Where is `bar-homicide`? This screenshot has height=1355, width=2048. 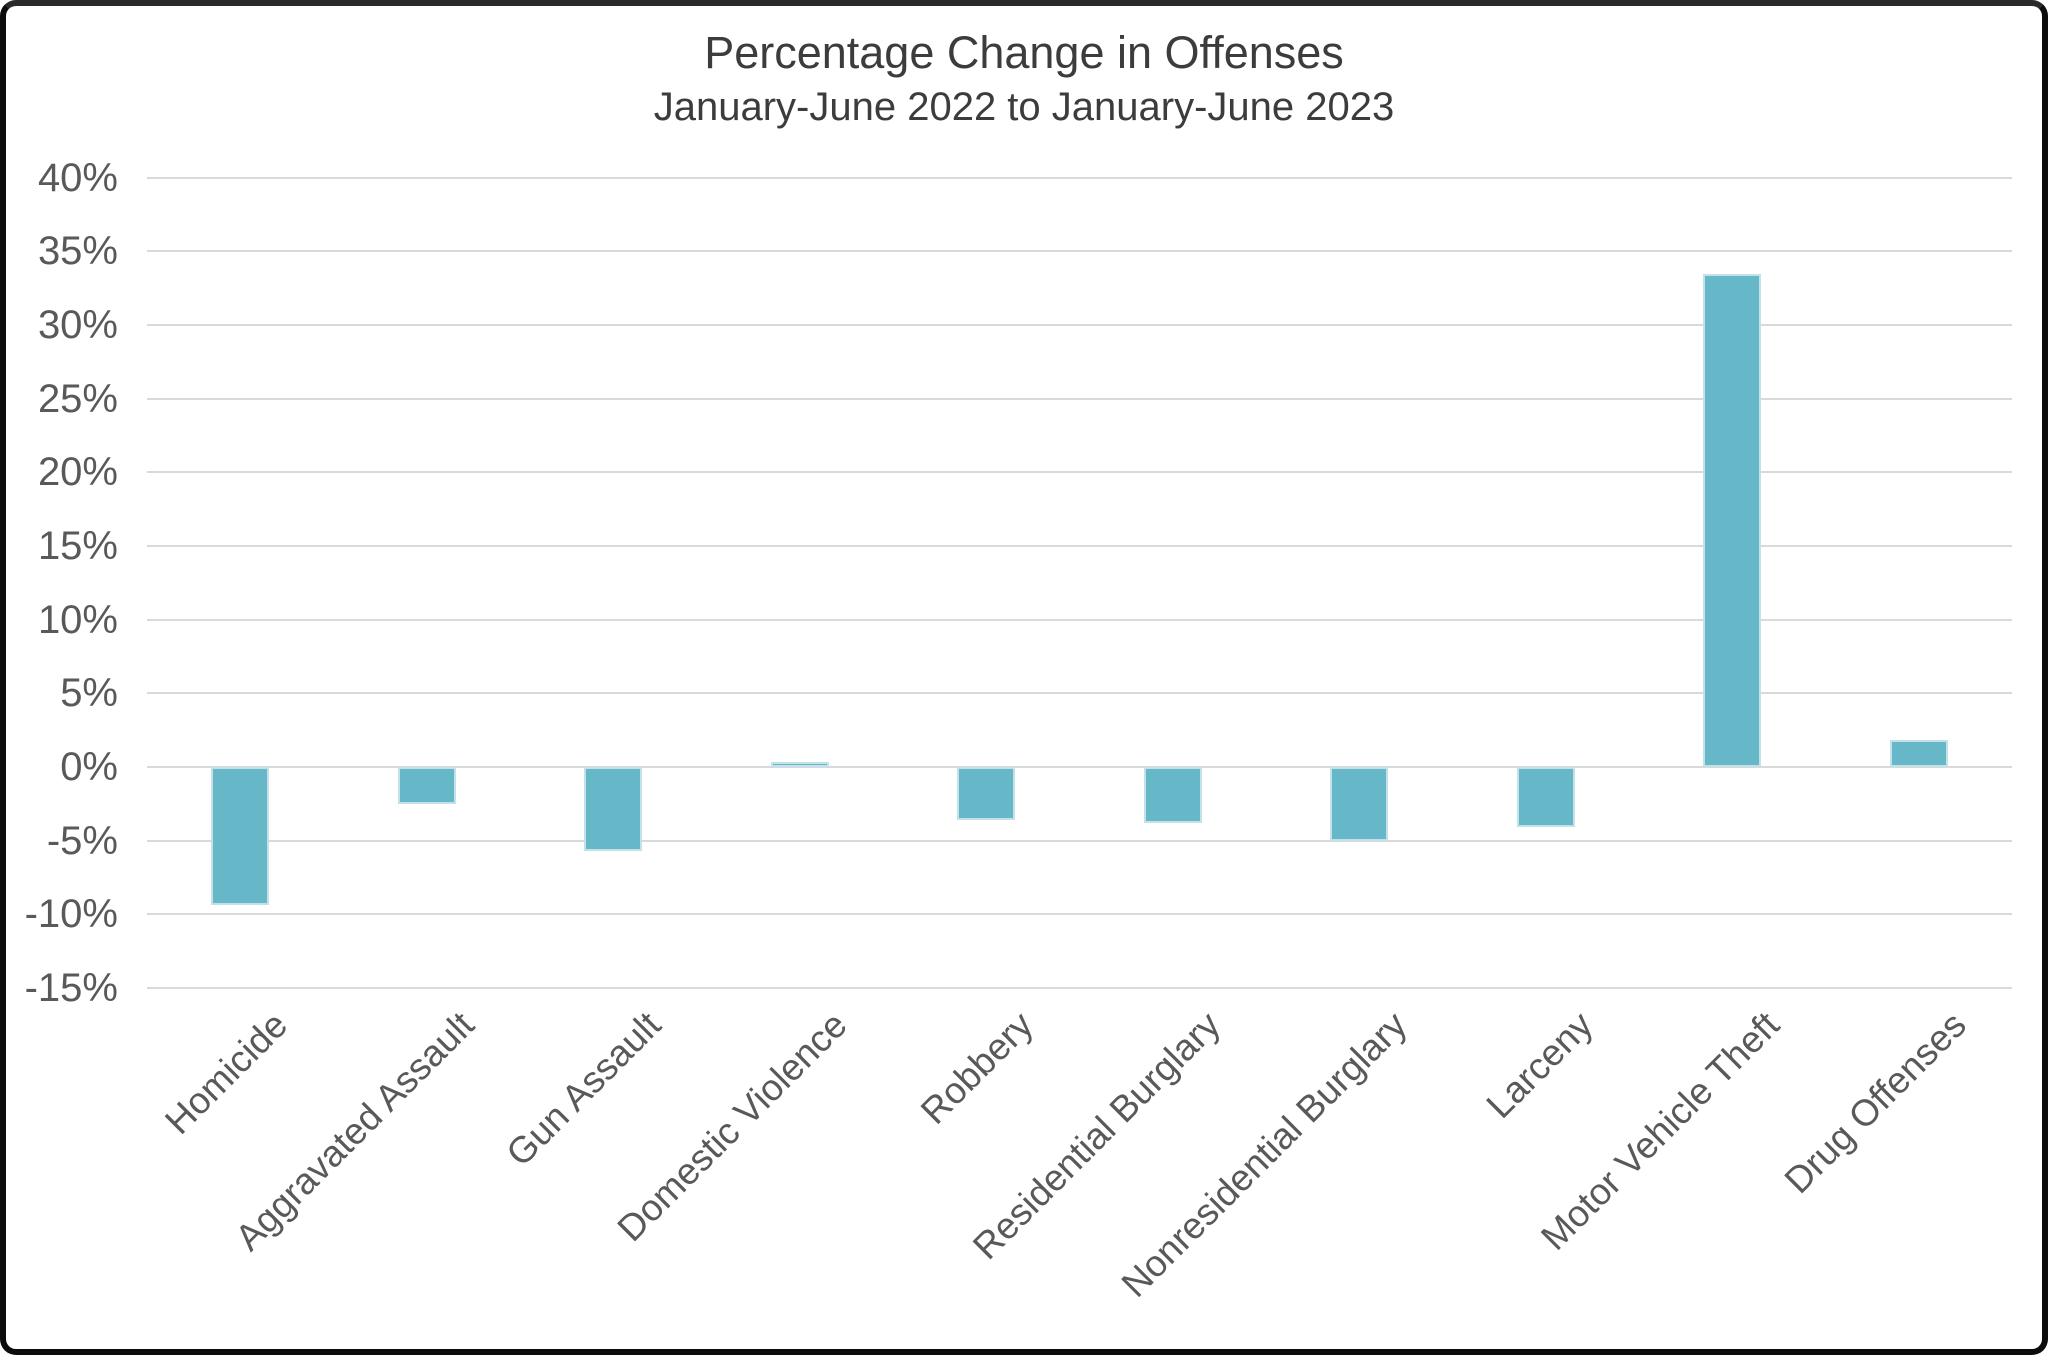
bar-homicide is located at coordinates (240, 836).